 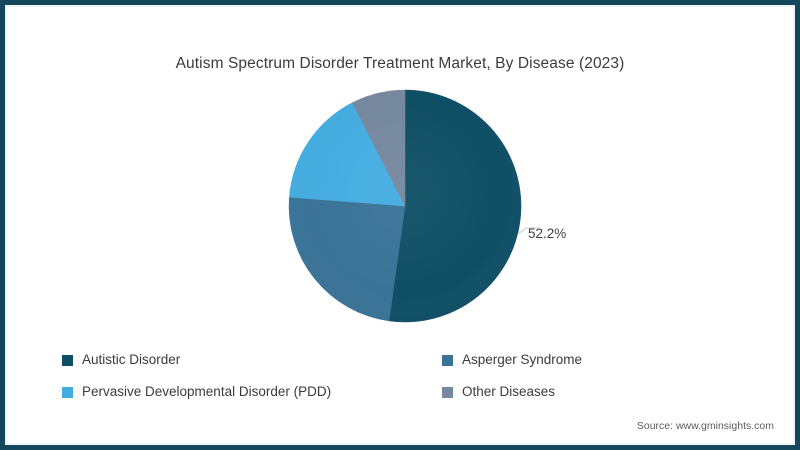 What do you see at coordinates (562, 392) in the screenshot?
I see `legend-item-other-diseases: Other Diseases` at bounding box center [562, 392].